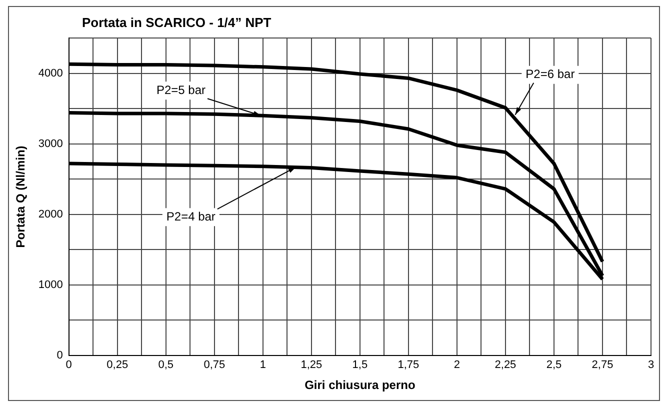  I want to click on x-tick-label: 0,5, so click(166, 365).